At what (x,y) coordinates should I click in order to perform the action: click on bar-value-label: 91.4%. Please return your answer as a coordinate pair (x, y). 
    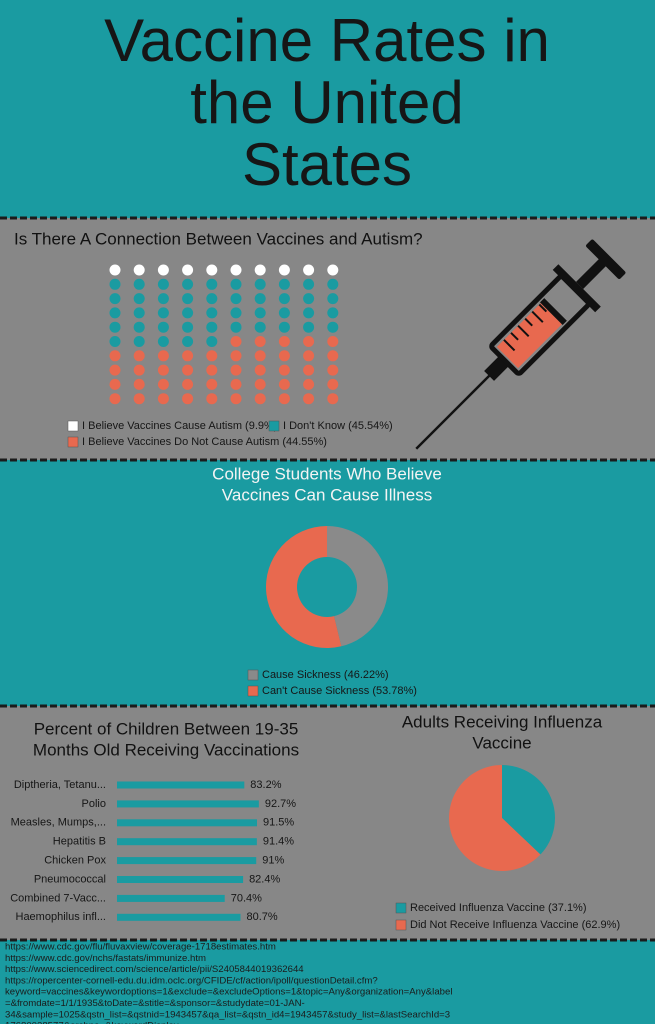
    Looking at the image, I should click on (278, 842).